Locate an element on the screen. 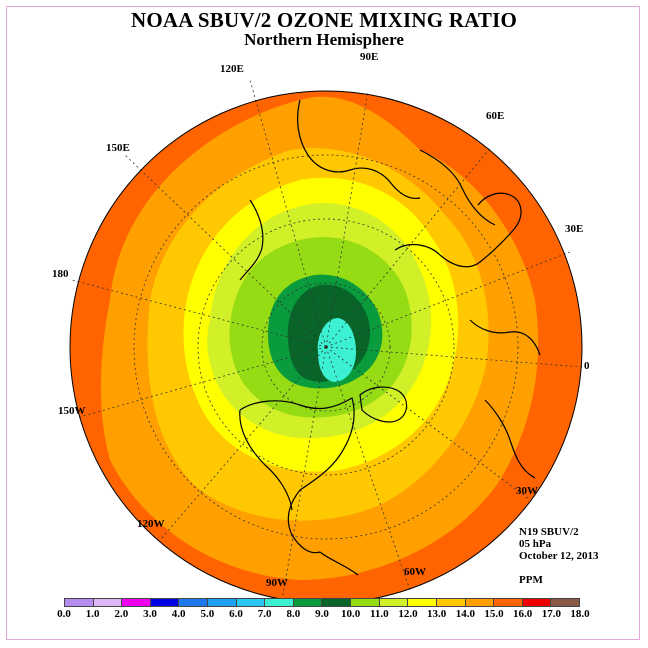  colorbar is located at coordinates (322, 602).